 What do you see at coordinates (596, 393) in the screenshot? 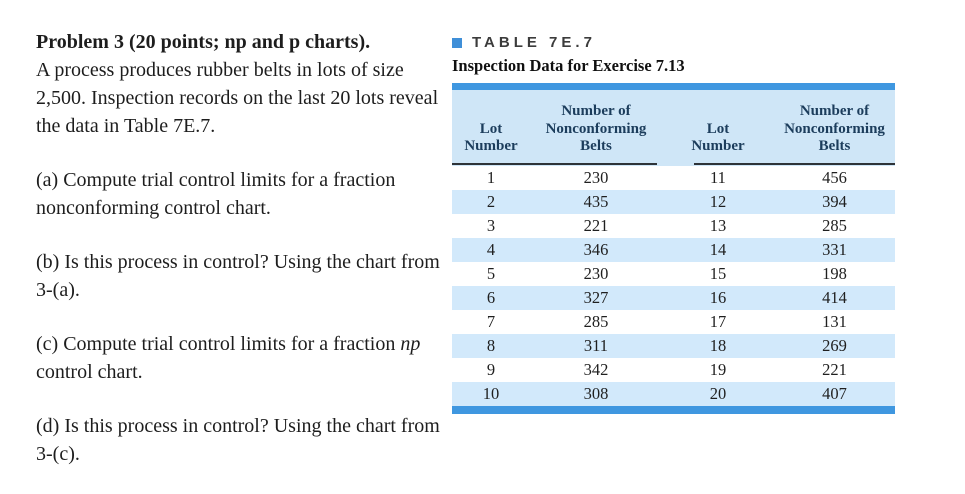
I see `table-cell: 308` at bounding box center [596, 393].